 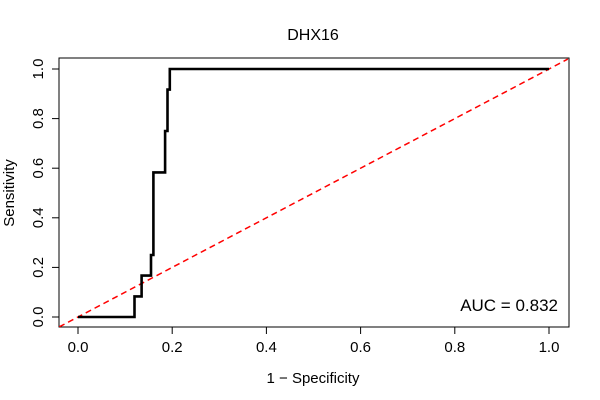 I want to click on x-tick-label: 0.0, so click(x=78, y=347).